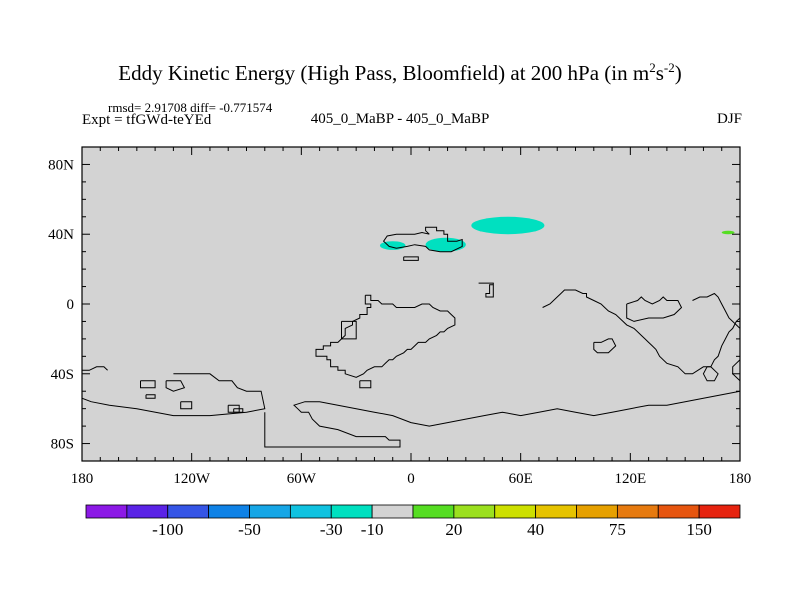 Image resolution: width=800 pixels, height=600 pixels. I want to click on chart-title-unit-s-exp: -2, so click(669, 67).